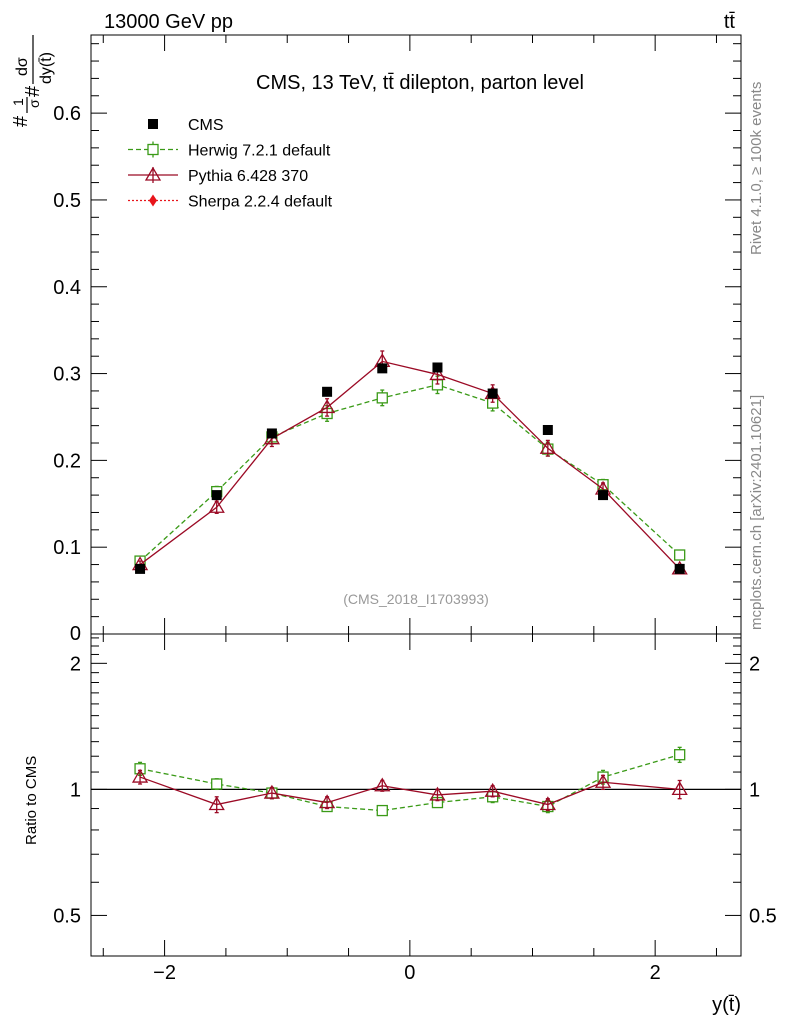 This screenshot has width=786, height=1024. I want to click on chart-title: CMS, 13 TeV, tt̄ dilepton, parton level, so click(420, 83).